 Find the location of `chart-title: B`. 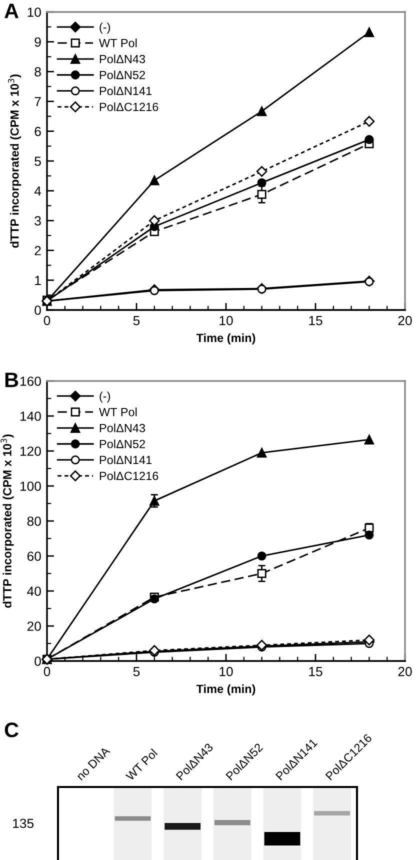

chart-title: B is located at coordinates (11, 380).